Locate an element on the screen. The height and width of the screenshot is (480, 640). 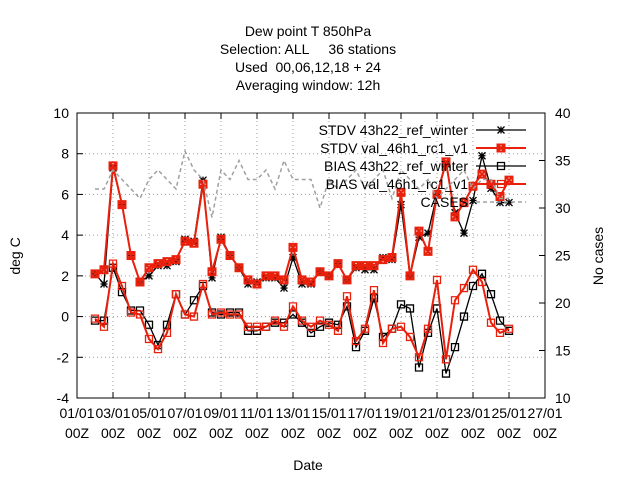
x-tick-label: 07/01 00Z is located at coordinates (184, 423).